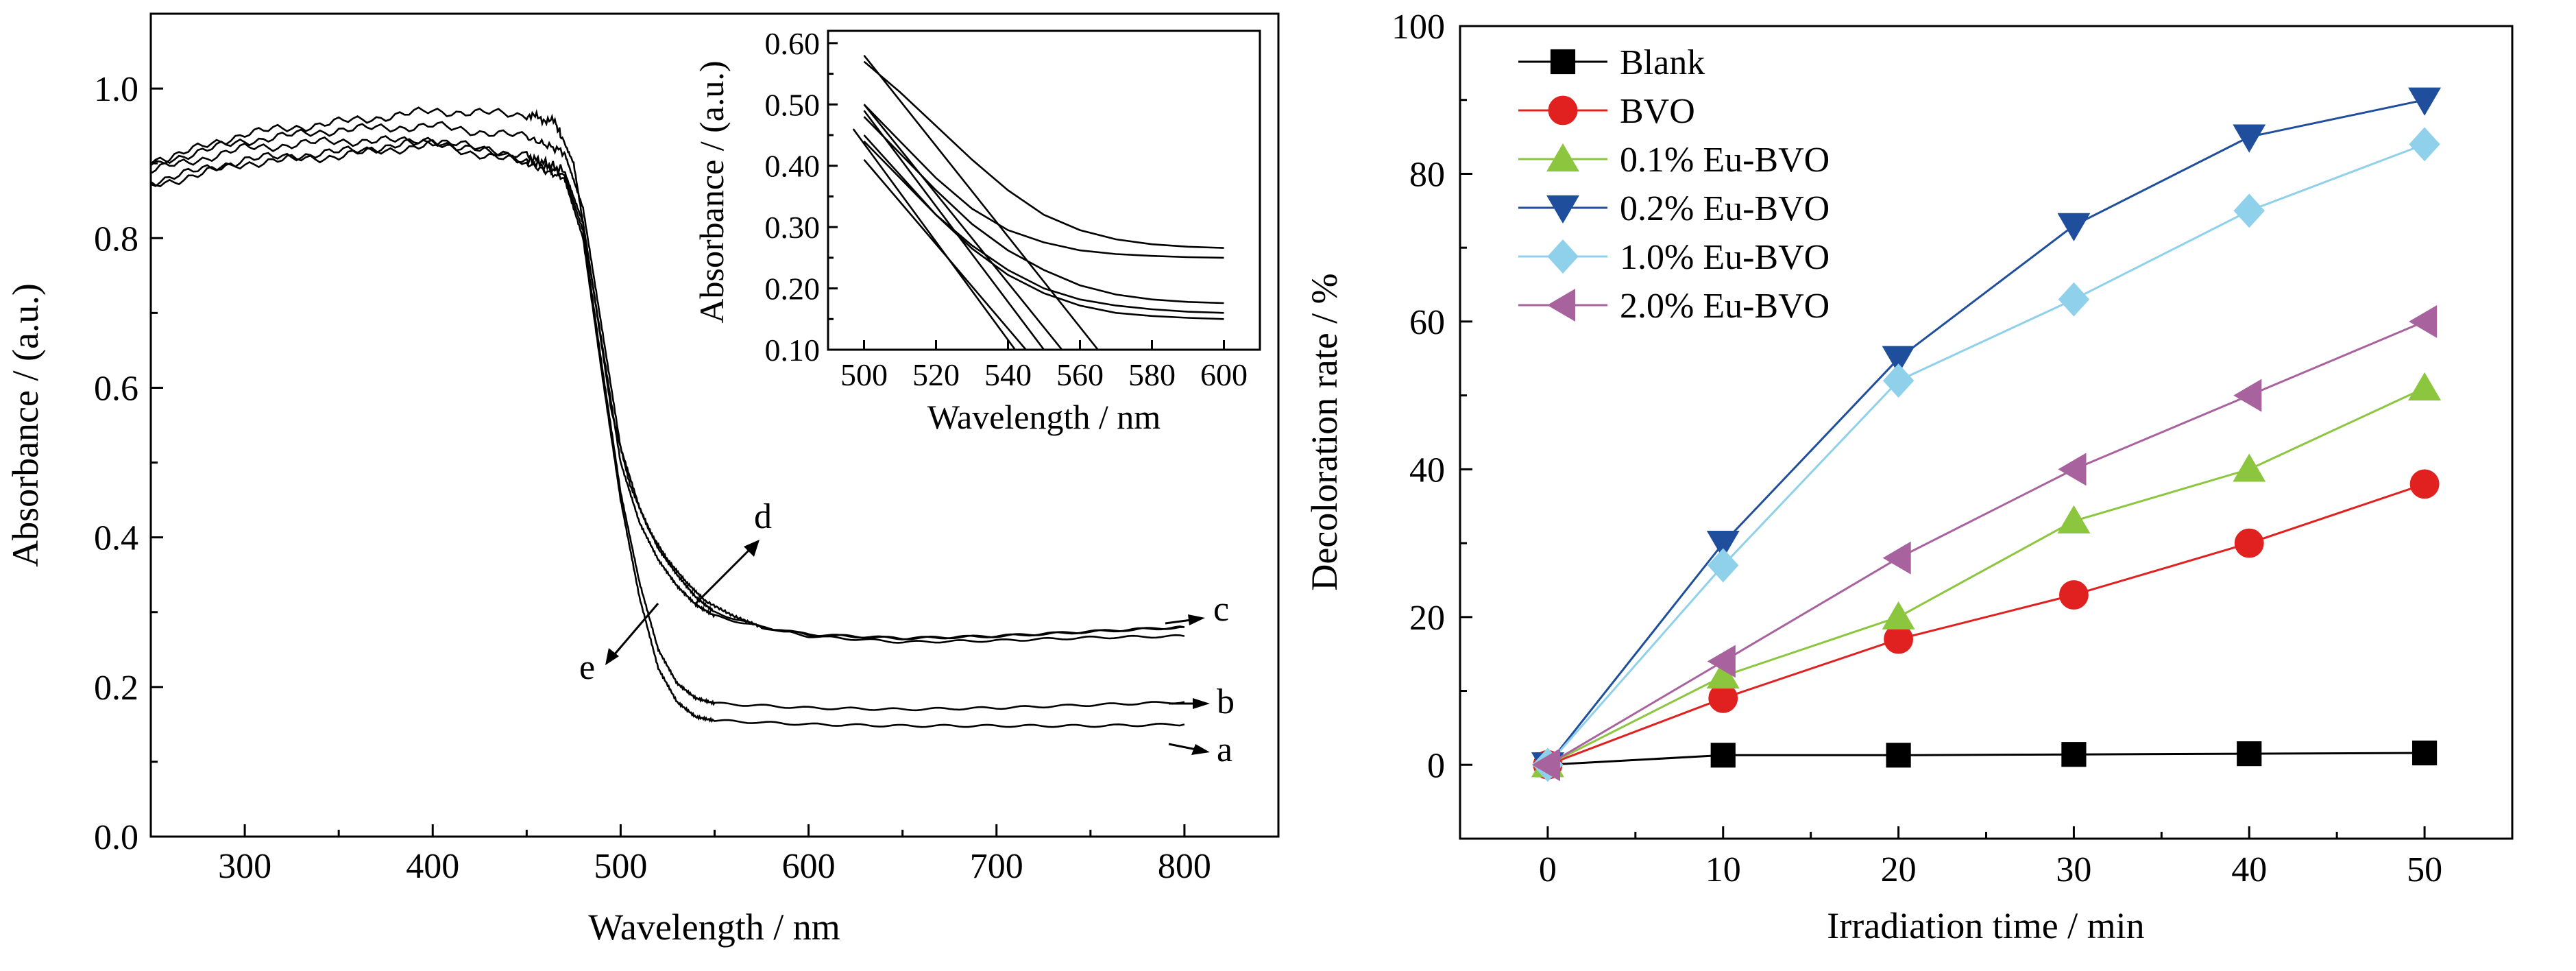  What do you see at coordinates (116, 688) in the screenshot?
I see `left-y-tick-label: 0.2` at bounding box center [116, 688].